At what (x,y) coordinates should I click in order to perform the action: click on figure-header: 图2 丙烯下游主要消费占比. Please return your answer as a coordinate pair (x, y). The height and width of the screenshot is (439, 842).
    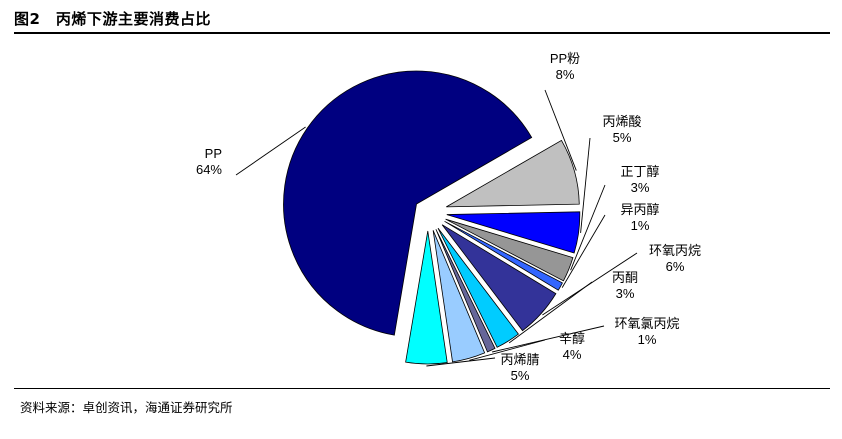
    Looking at the image, I should click on (422, 22).